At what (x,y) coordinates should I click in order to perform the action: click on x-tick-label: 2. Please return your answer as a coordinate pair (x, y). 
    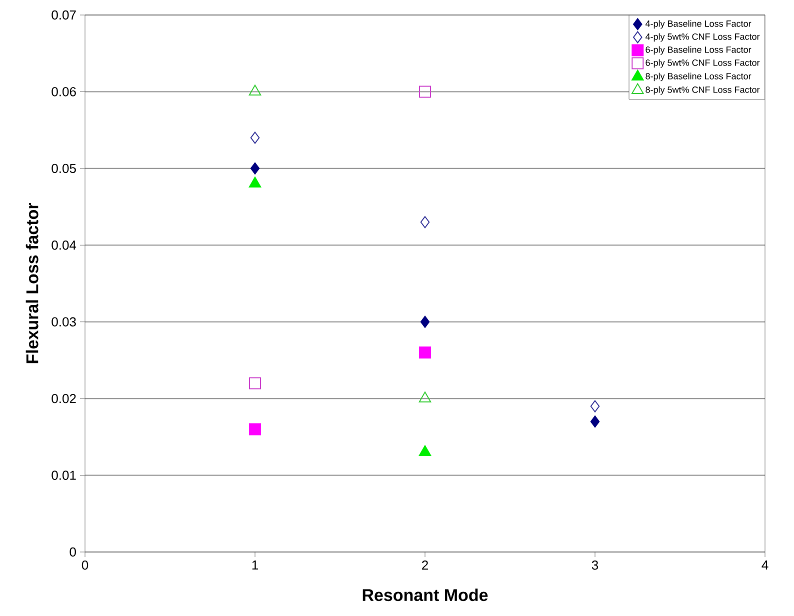
    Looking at the image, I should click on (425, 565).